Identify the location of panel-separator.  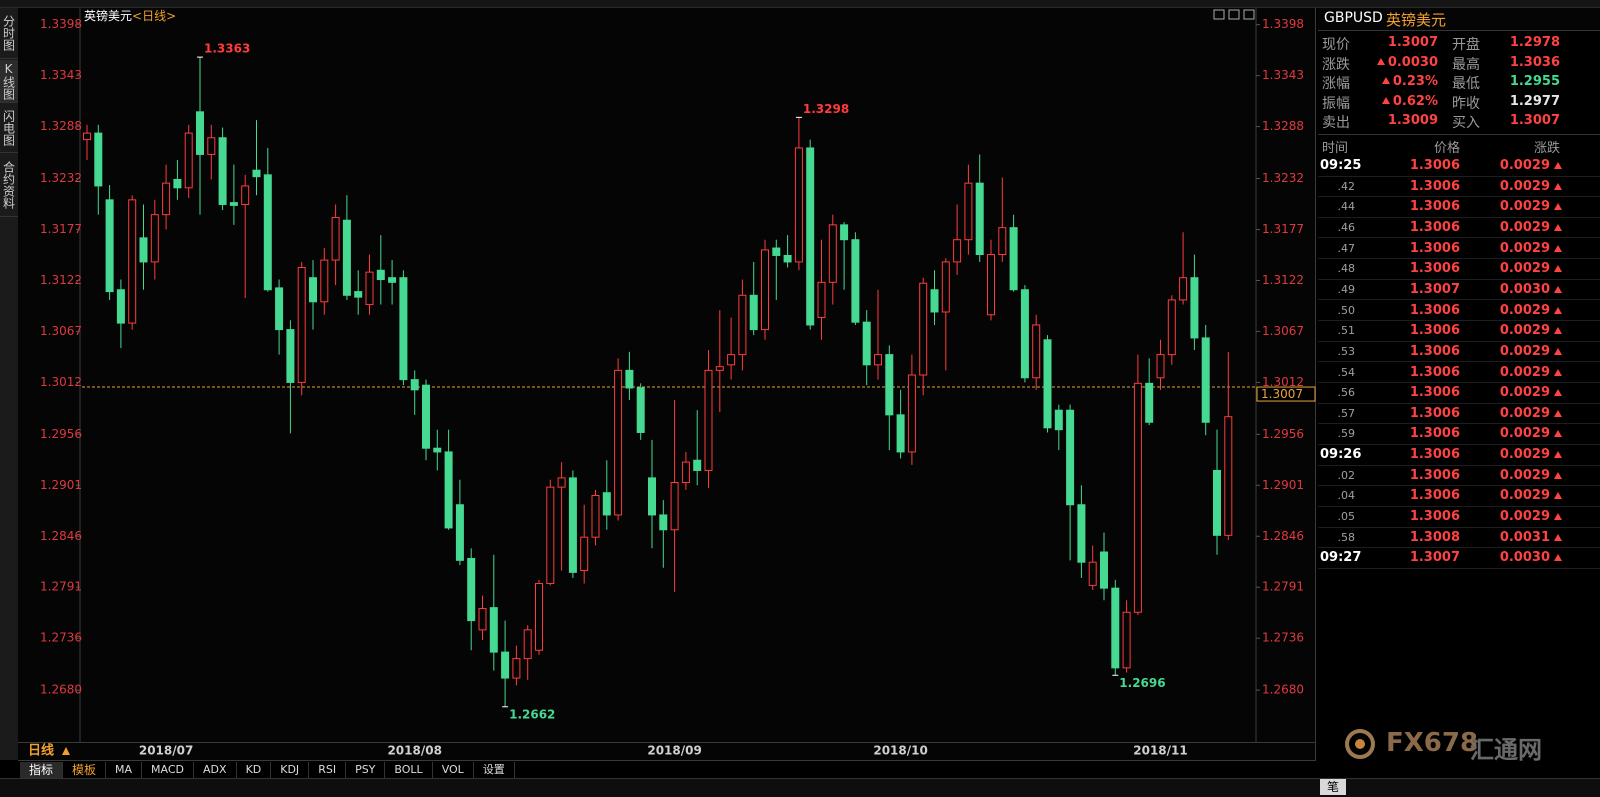
(1459, 134).